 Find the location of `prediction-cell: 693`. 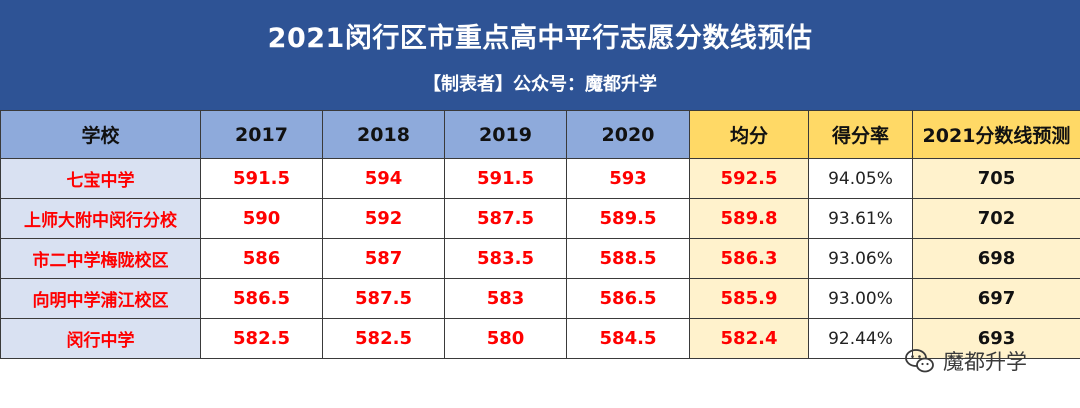

prediction-cell: 693 is located at coordinates (996, 338).